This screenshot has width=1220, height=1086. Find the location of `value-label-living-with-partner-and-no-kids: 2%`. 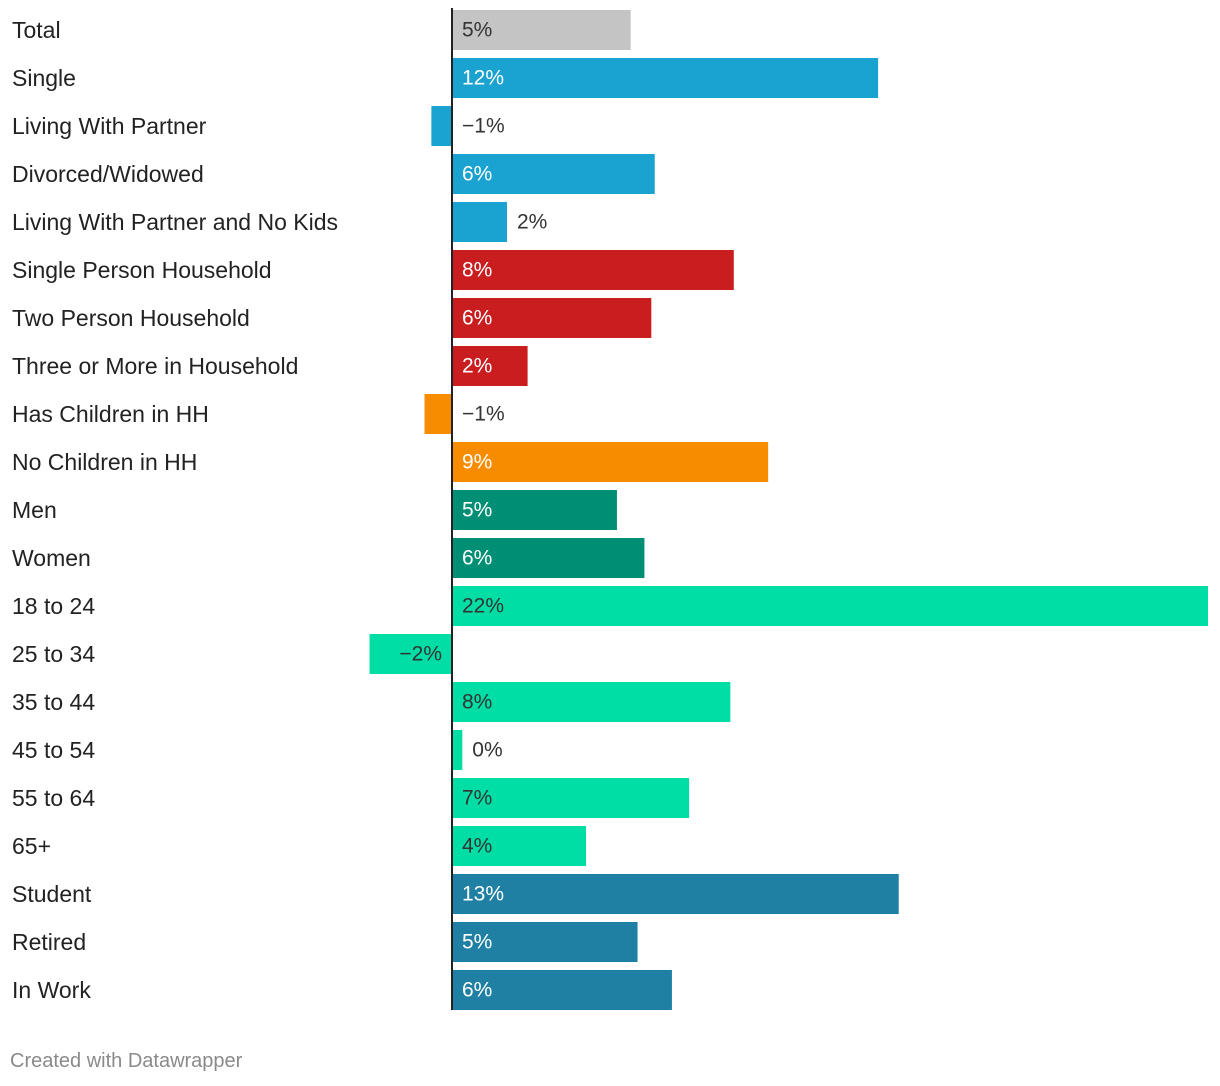

value-label-living-with-partner-and-no-kids: 2% is located at coordinates (532, 222).